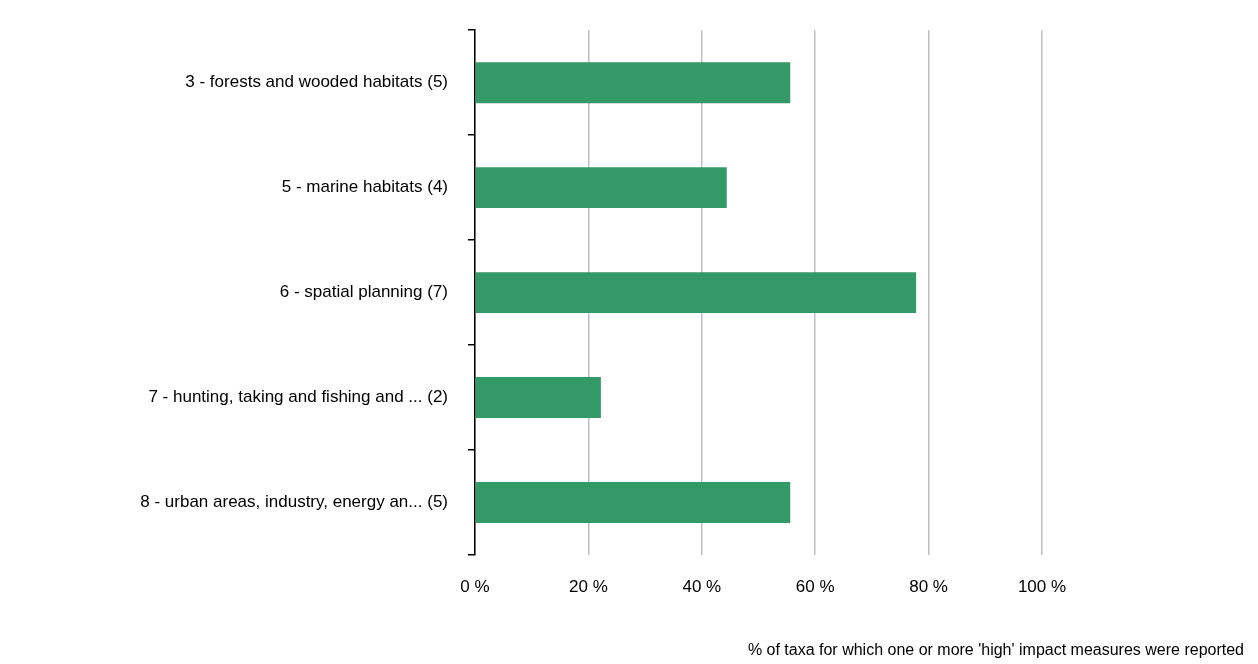  Describe the element at coordinates (475, 586) in the screenshot. I see `x-tick-label: 0 %` at that location.